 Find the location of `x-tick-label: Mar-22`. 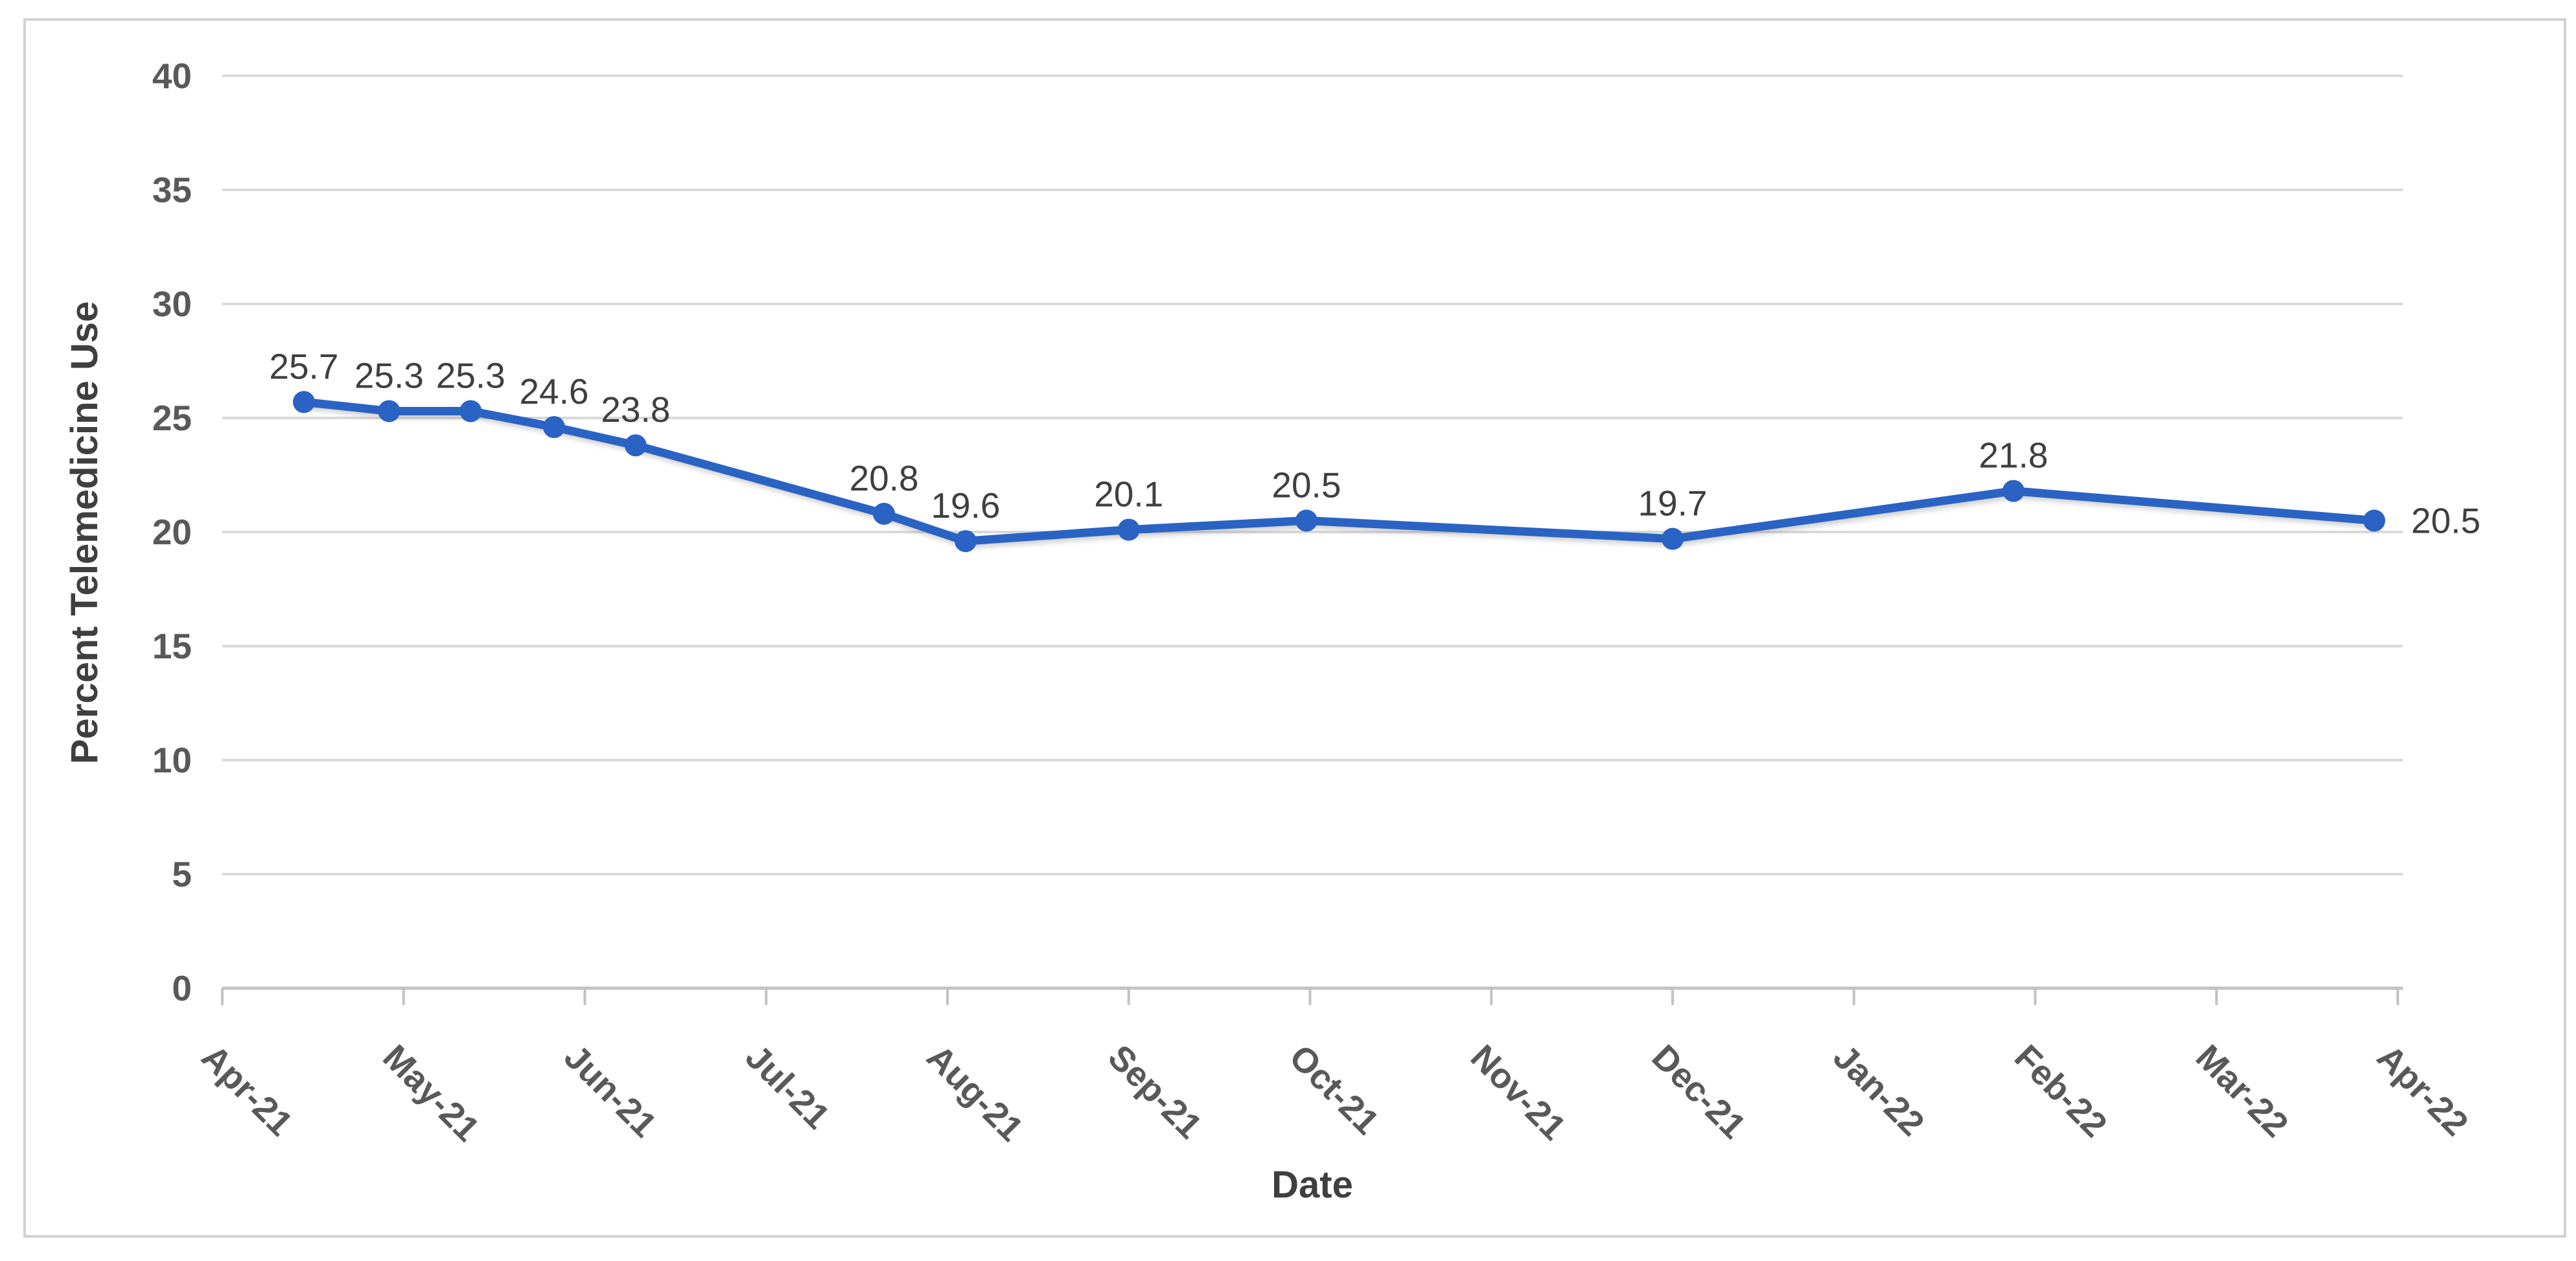

x-tick-label: Mar-22 is located at coordinates (2242, 1091).